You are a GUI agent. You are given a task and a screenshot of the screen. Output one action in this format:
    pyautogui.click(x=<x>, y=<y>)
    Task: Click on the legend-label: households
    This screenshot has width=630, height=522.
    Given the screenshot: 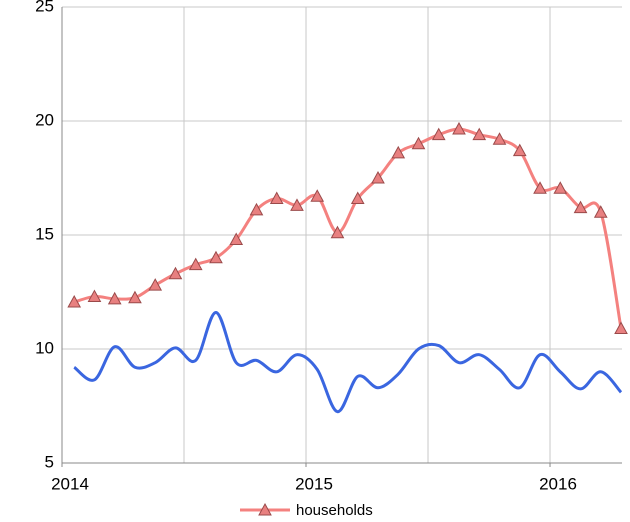 What is the action you would take?
    pyautogui.click(x=334, y=510)
    